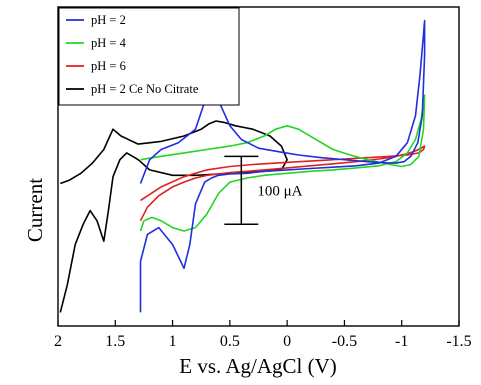 This screenshot has width=481, height=385. Describe the element at coordinates (108, 66) in the screenshot. I see `legend-label-3: pH = 6` at that location.